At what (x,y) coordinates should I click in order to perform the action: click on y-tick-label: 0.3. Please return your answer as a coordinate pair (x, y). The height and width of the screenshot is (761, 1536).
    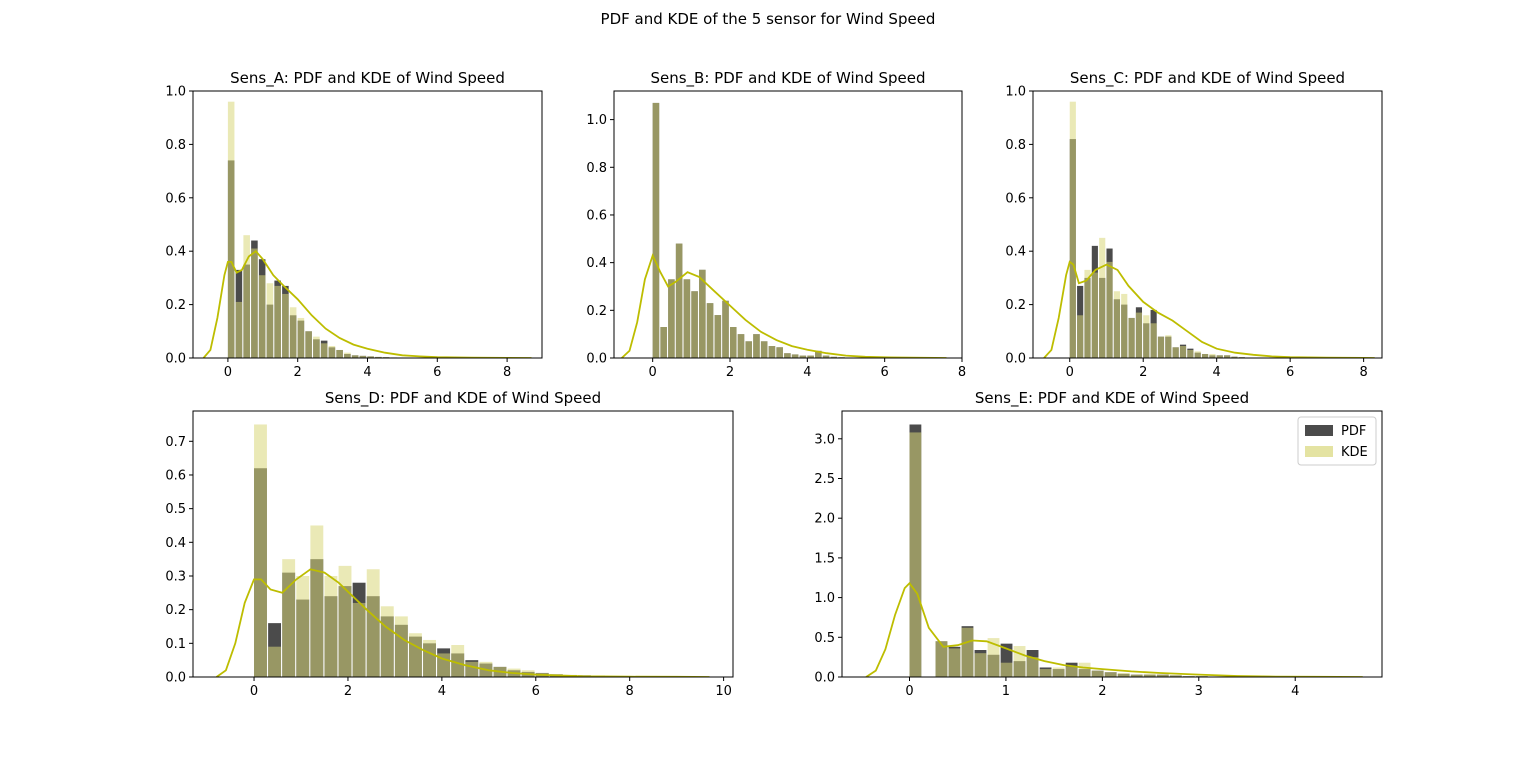
    Looking at the image, I should click on (175, 576).